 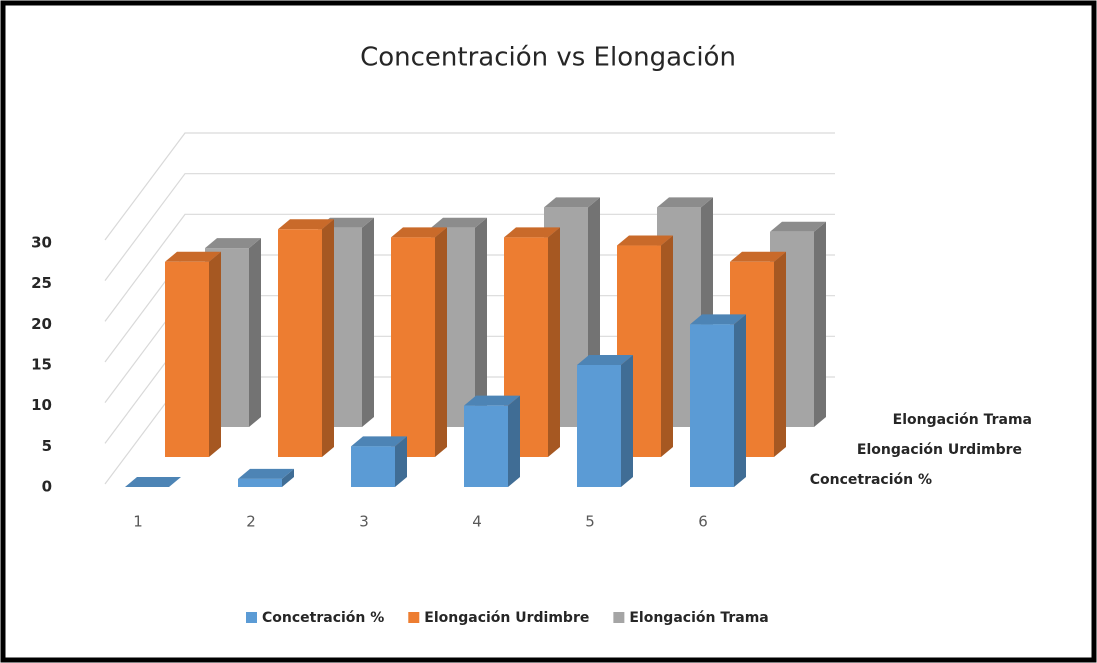 What do you see at coordinates (962, 420) in the screenshot?
I see `row-label: Elongación Trama` at bounding box center [962, 420].